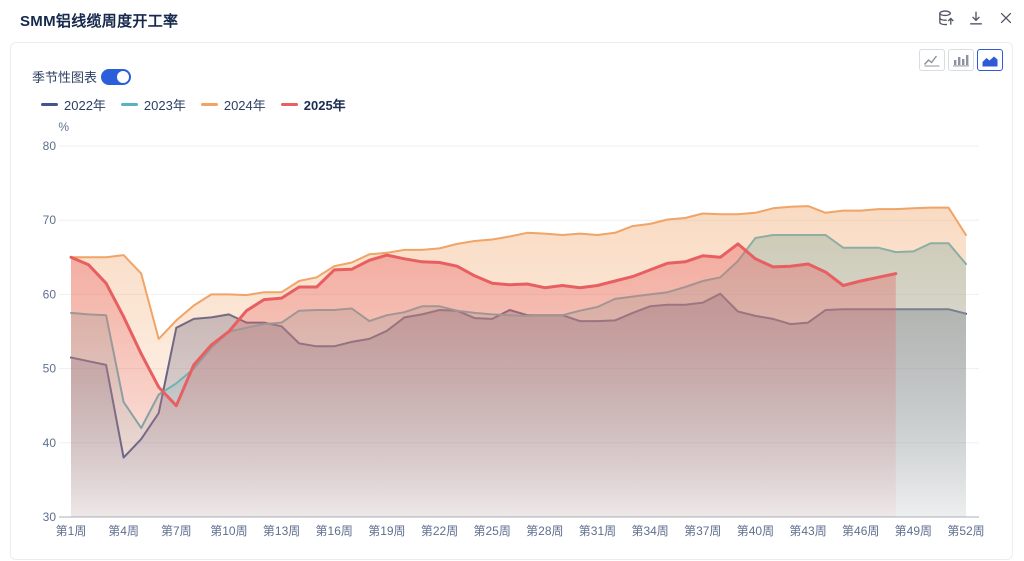 This screenshot has width=1024, height=561. Describe the element at coordinates (50, 369) in the screenshot. I see `svg-text: 50` at that location.